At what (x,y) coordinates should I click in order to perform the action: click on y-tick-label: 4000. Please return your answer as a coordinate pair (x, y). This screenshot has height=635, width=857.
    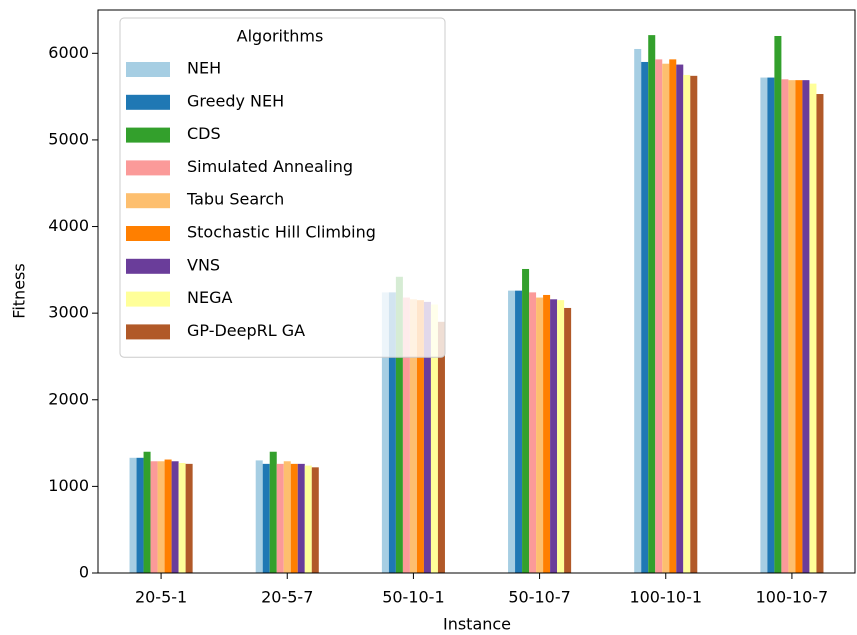
    Looking at the image, I should click on (68, 225).